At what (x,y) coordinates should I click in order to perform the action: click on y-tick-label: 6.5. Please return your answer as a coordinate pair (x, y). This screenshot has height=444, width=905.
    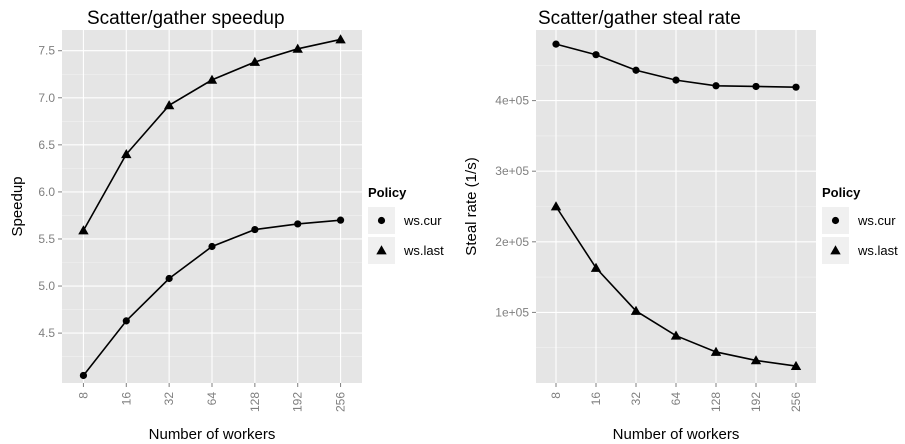
    Looking at the image, I should click on (46, 145).